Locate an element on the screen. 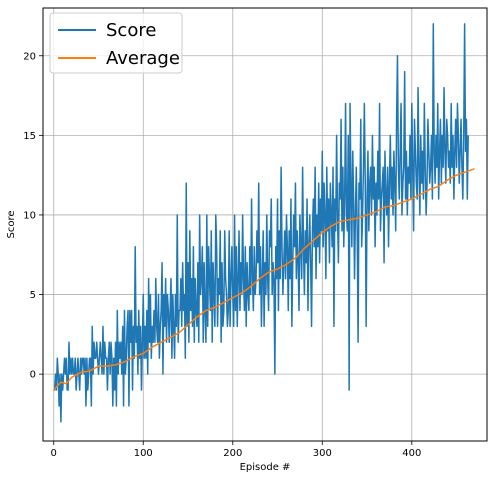  y-tick-label: 5 is located at coordinates (33, 295).